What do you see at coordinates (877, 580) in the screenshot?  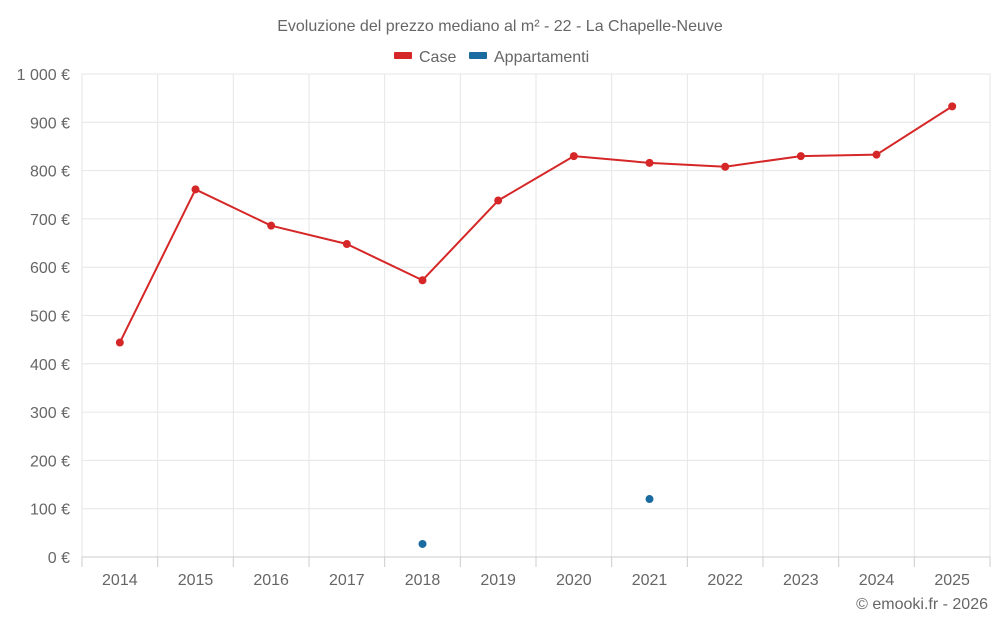 I see `x-tick-label: 2024` at bounding box center [877, 580].